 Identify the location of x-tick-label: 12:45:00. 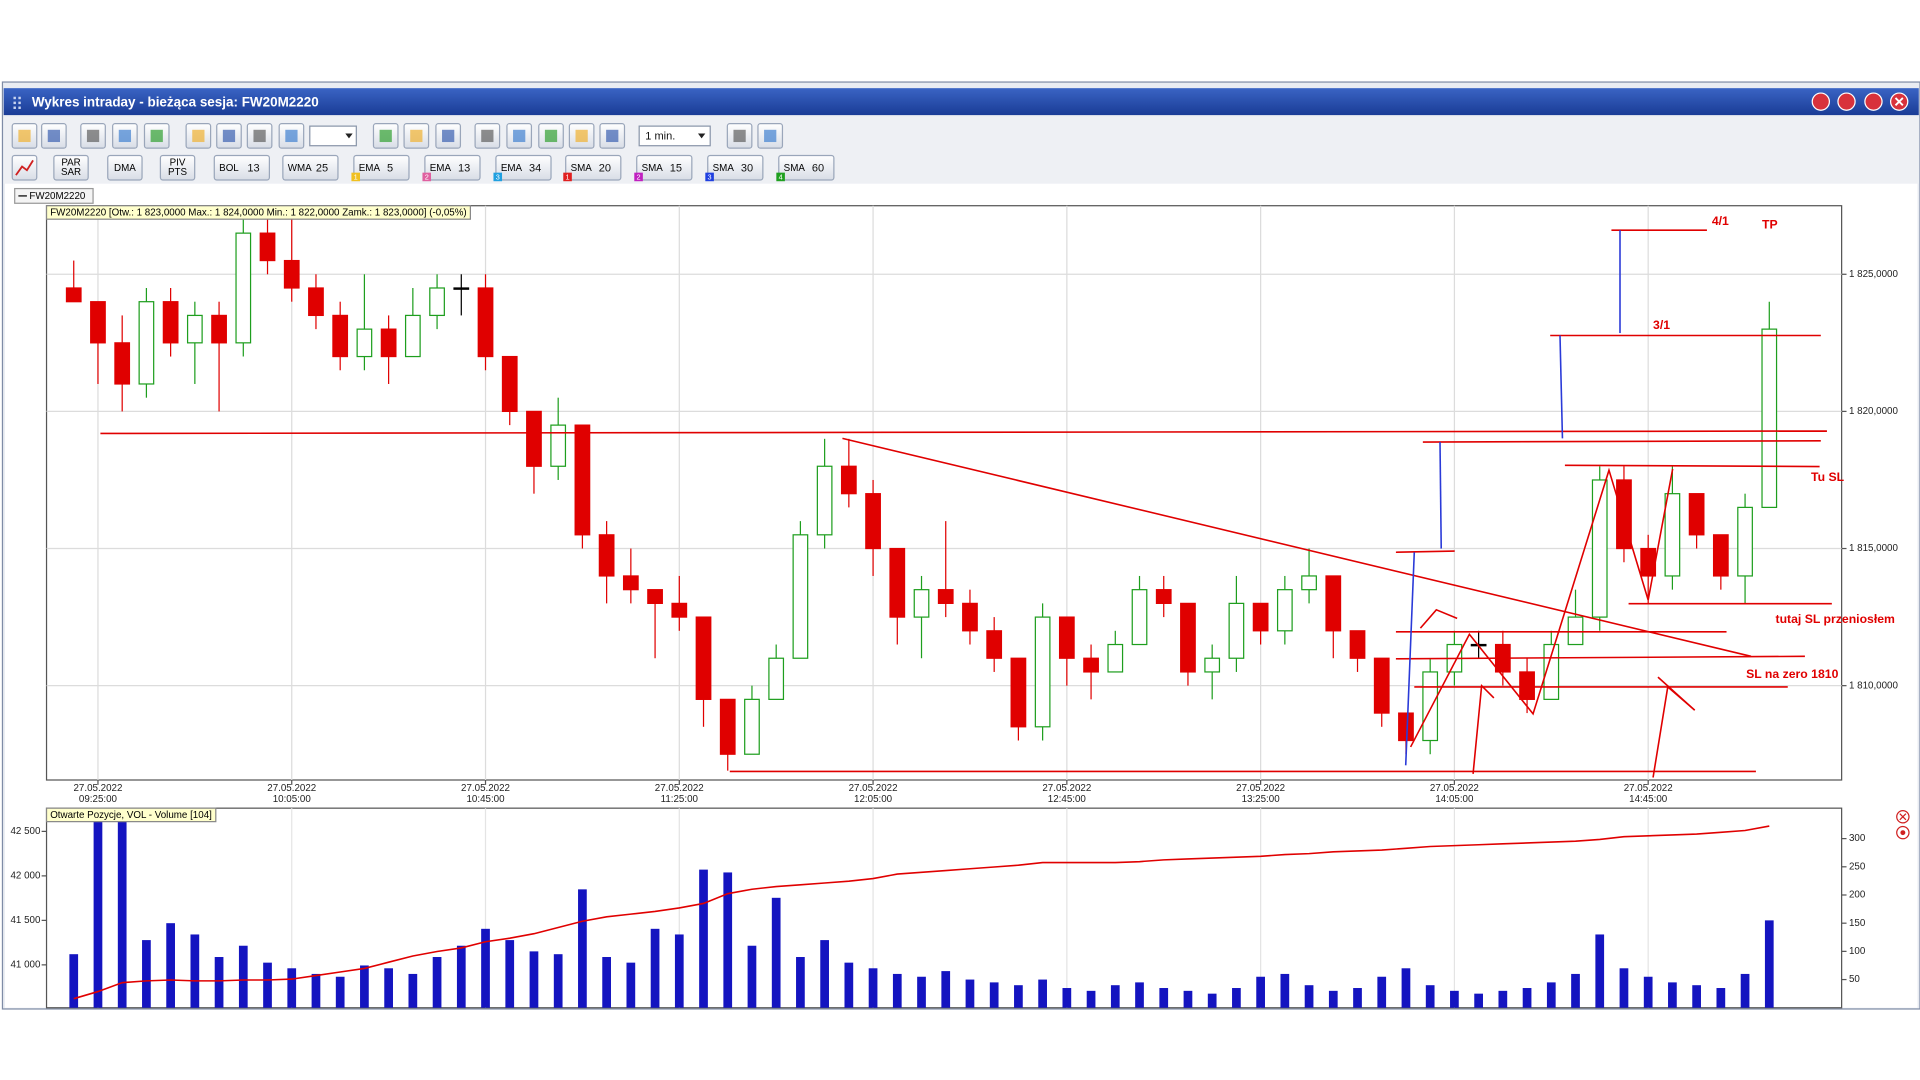
(1067, 799).